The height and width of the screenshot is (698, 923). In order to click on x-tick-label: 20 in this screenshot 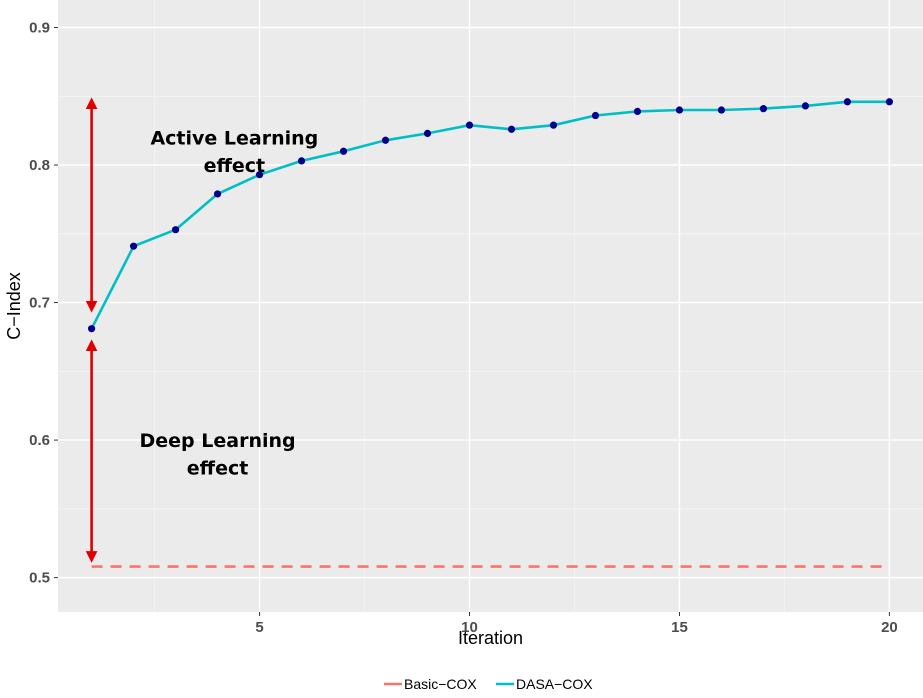, I will do `click(889, 627)`.